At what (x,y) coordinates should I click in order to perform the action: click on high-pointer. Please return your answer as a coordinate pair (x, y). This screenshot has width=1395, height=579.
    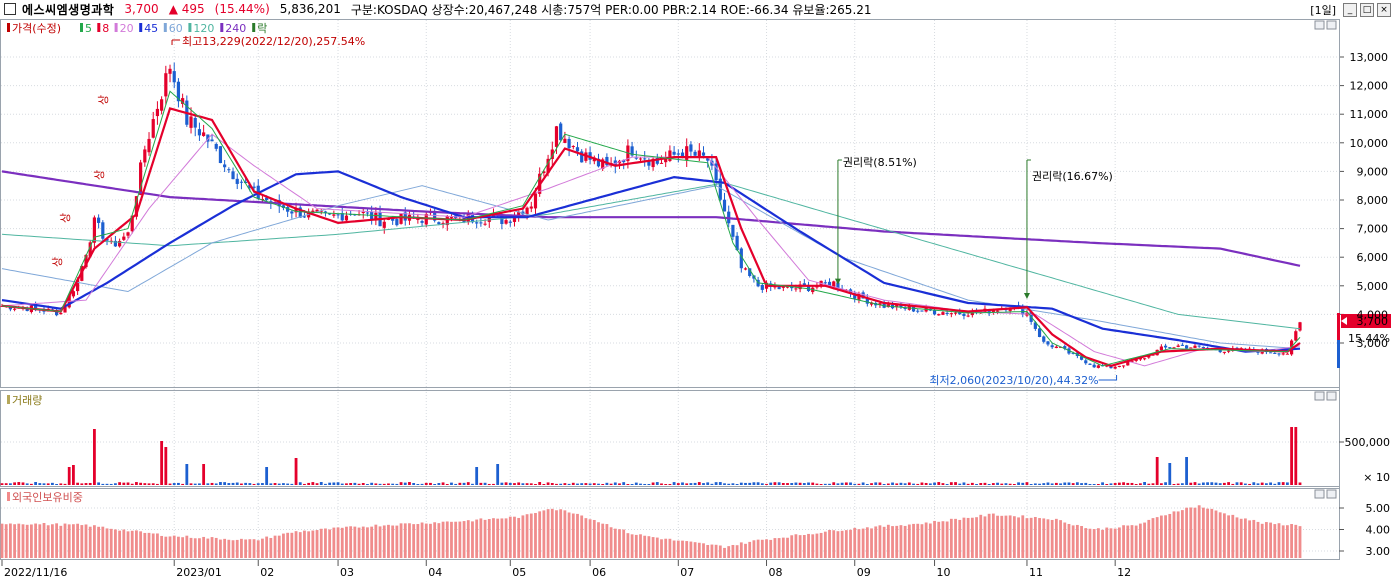
    Looking at the image, I should click on (176, 42).